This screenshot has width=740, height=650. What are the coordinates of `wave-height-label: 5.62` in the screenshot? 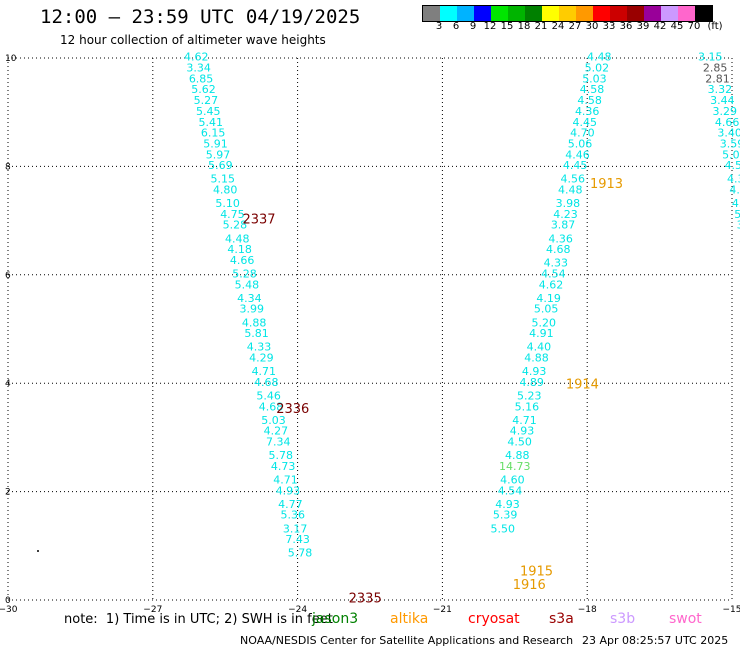 It's located at (203, 89).